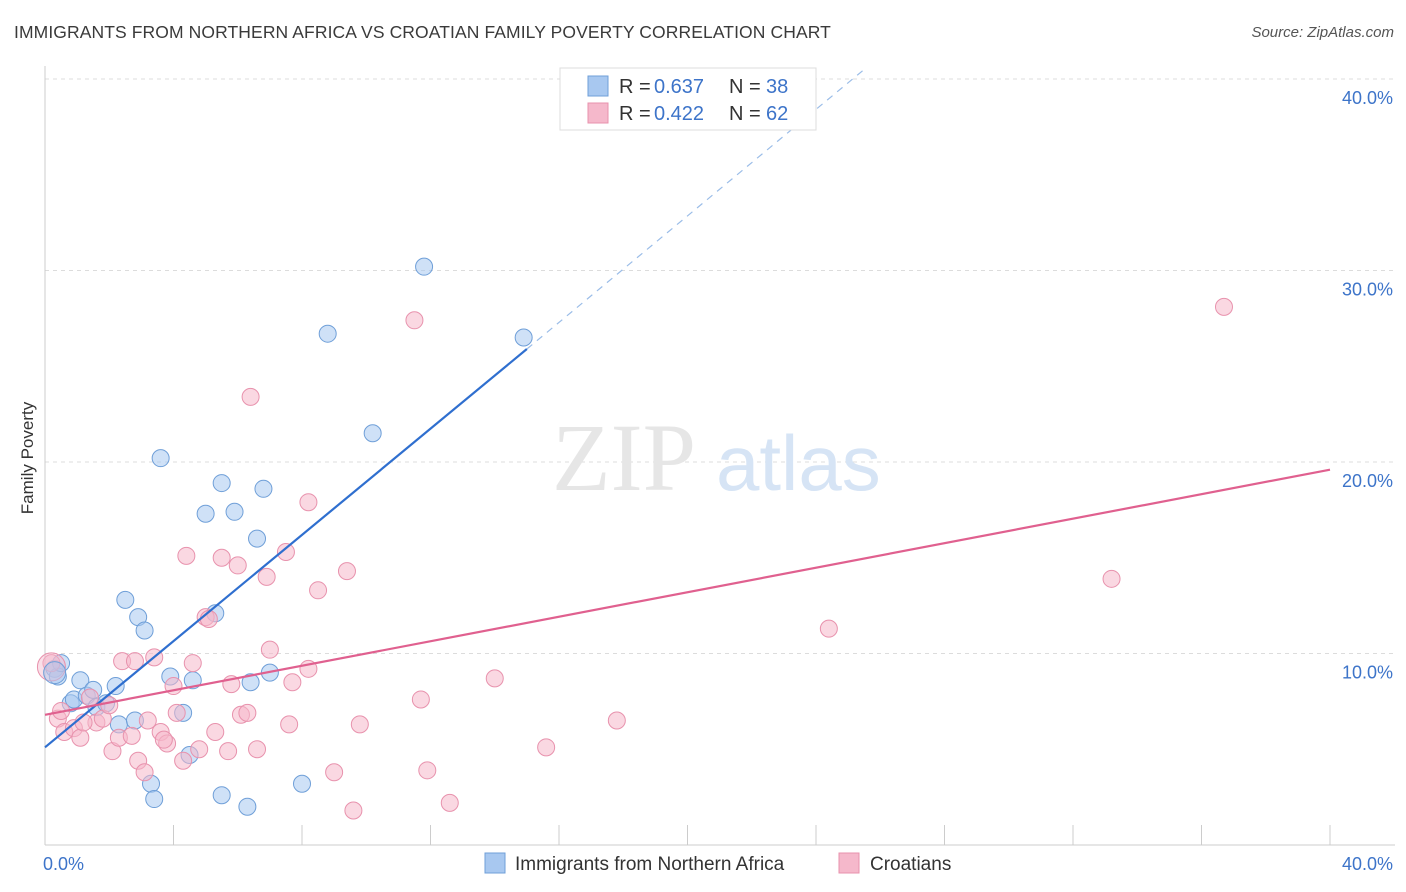  Describe the element at coordinates (635, 114) in the screenshot. I see `legend-r-label-2: R =` at that location.